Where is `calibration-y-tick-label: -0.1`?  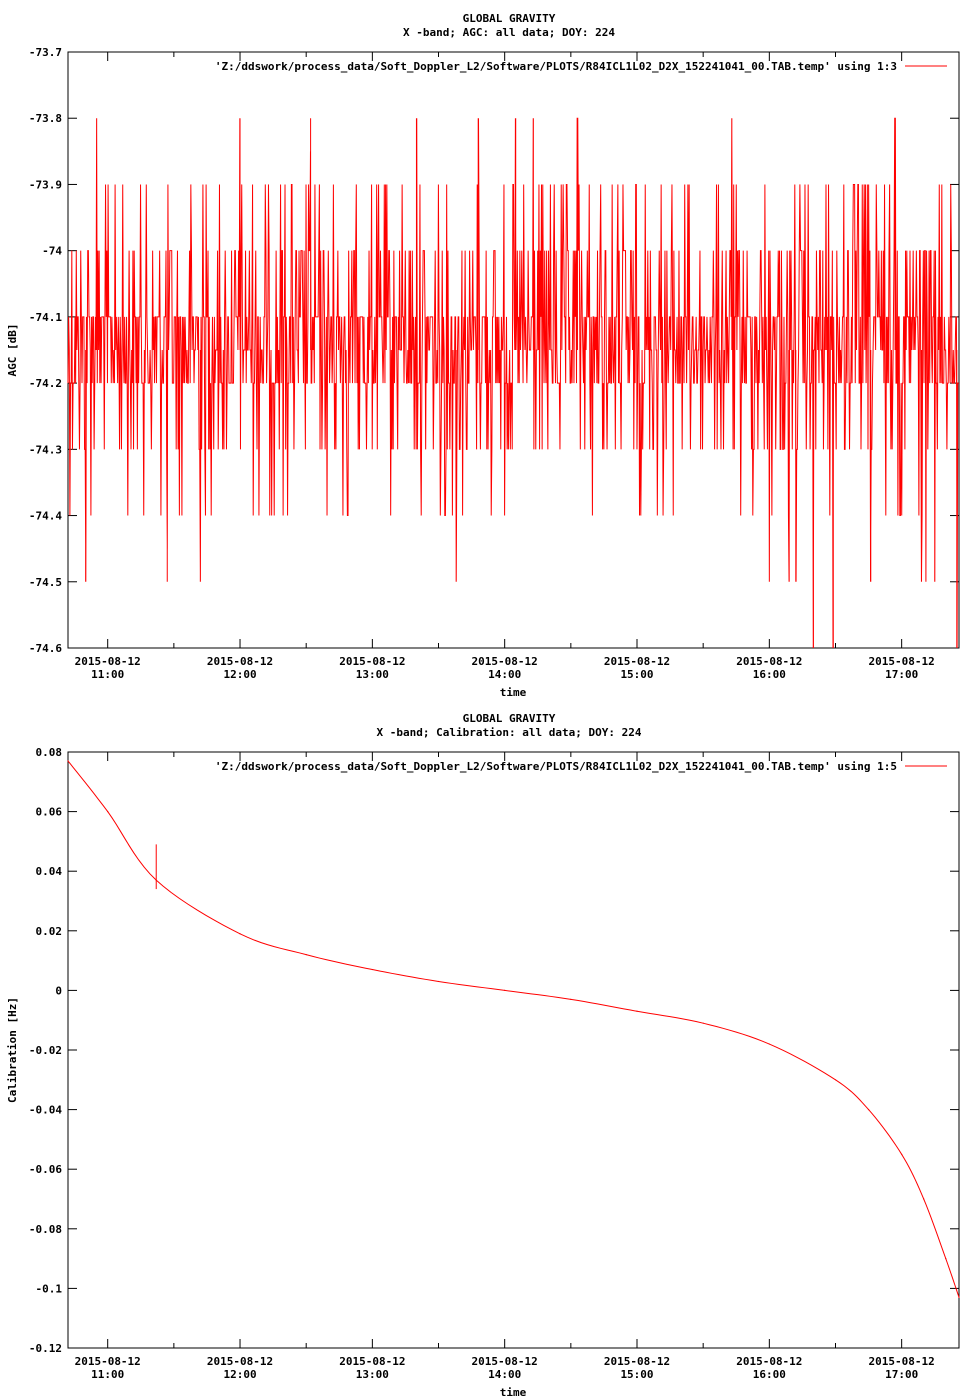
calibration-y-tick-label: -0.1 is located at coordinates (49, 1288).